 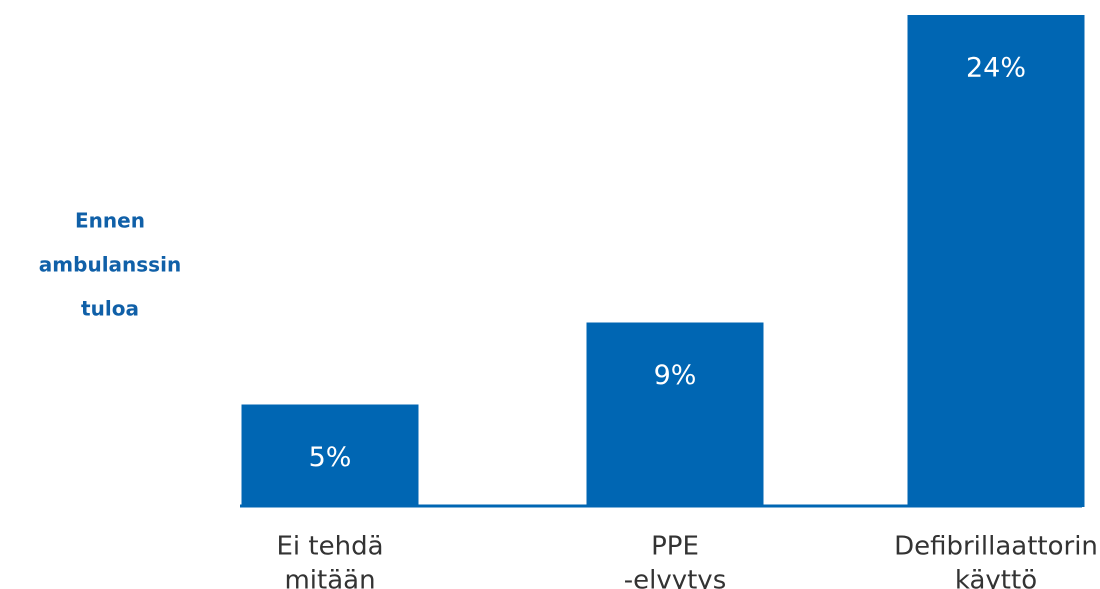 What do you see at coordinates (329, 577) in the screenshot?
I see `x-tick-label: mitään` at bounding box center [329, 577].